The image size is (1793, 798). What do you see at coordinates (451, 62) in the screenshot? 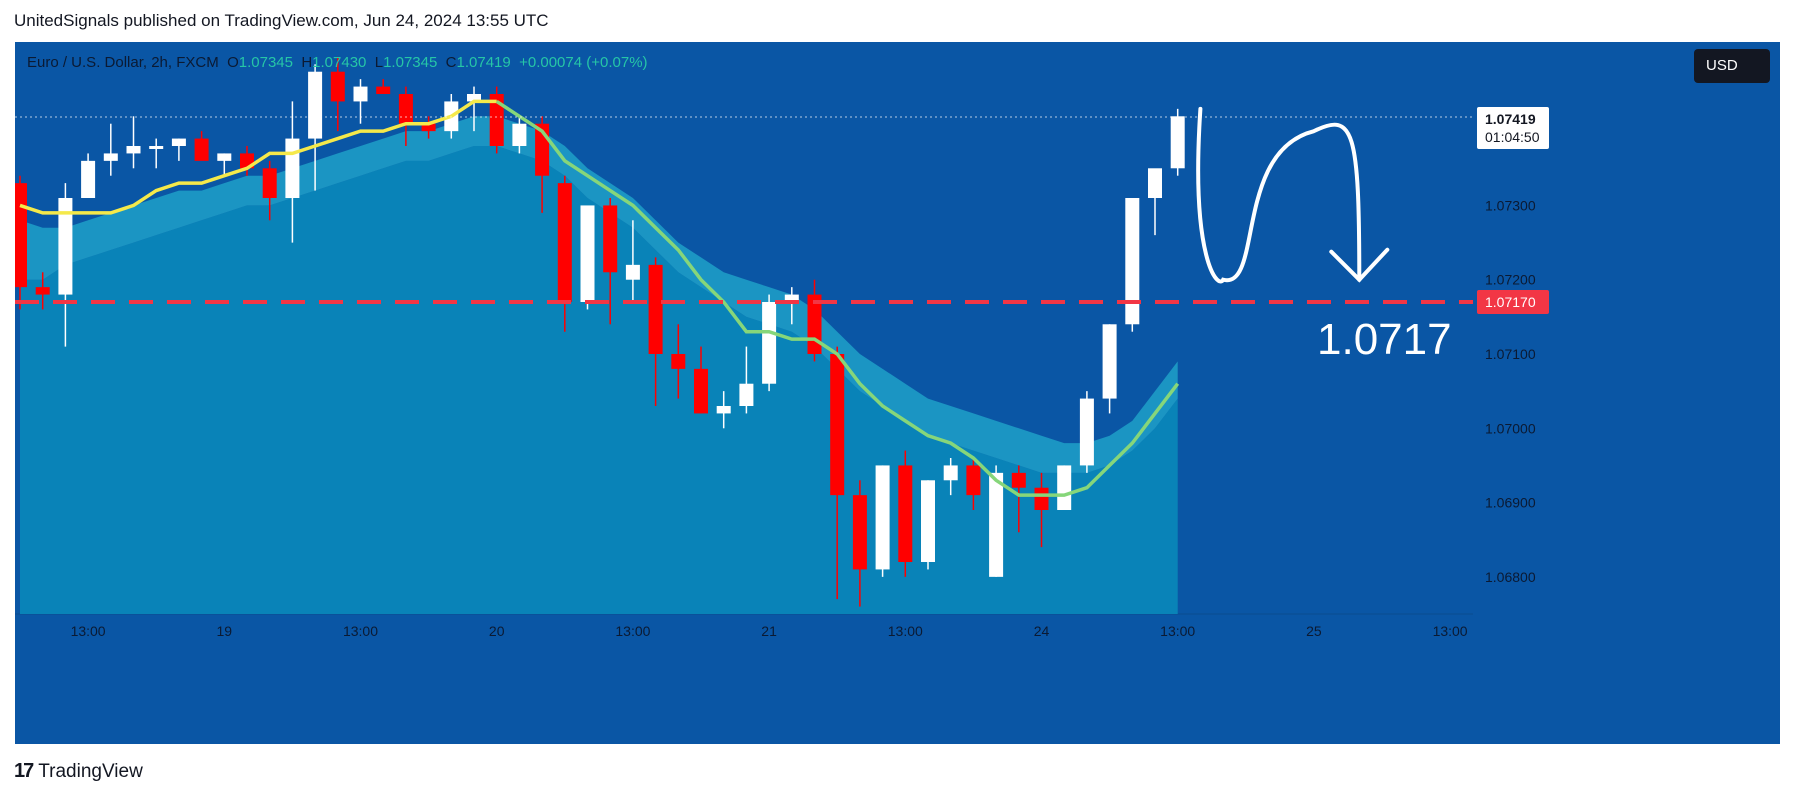
I see `legend-close-label: C` at bounding box center [451, 62].